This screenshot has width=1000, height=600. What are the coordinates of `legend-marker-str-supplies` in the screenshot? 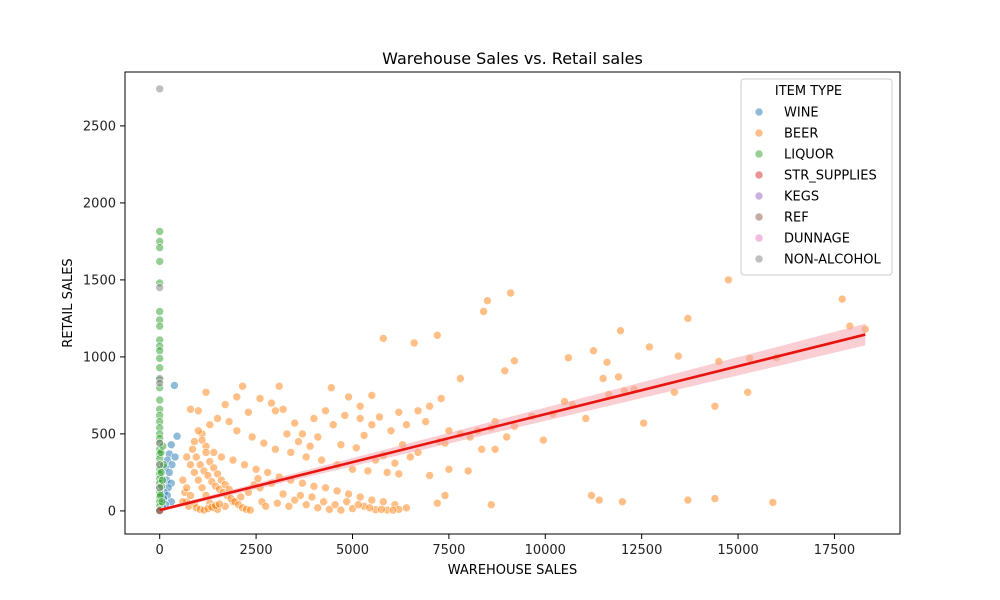 It's located at (759, 175).